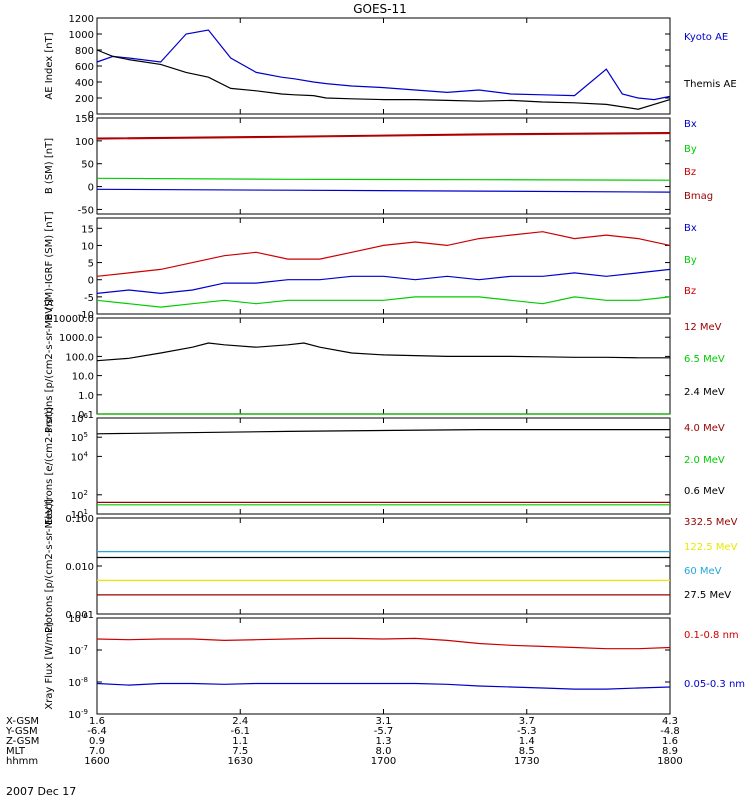 This screenshot has width=750, height=800. What do you see at coordinates (670, 731) in the screenshot?
I see `x-tick-value: -4.8` at bounding box center [670, 731].